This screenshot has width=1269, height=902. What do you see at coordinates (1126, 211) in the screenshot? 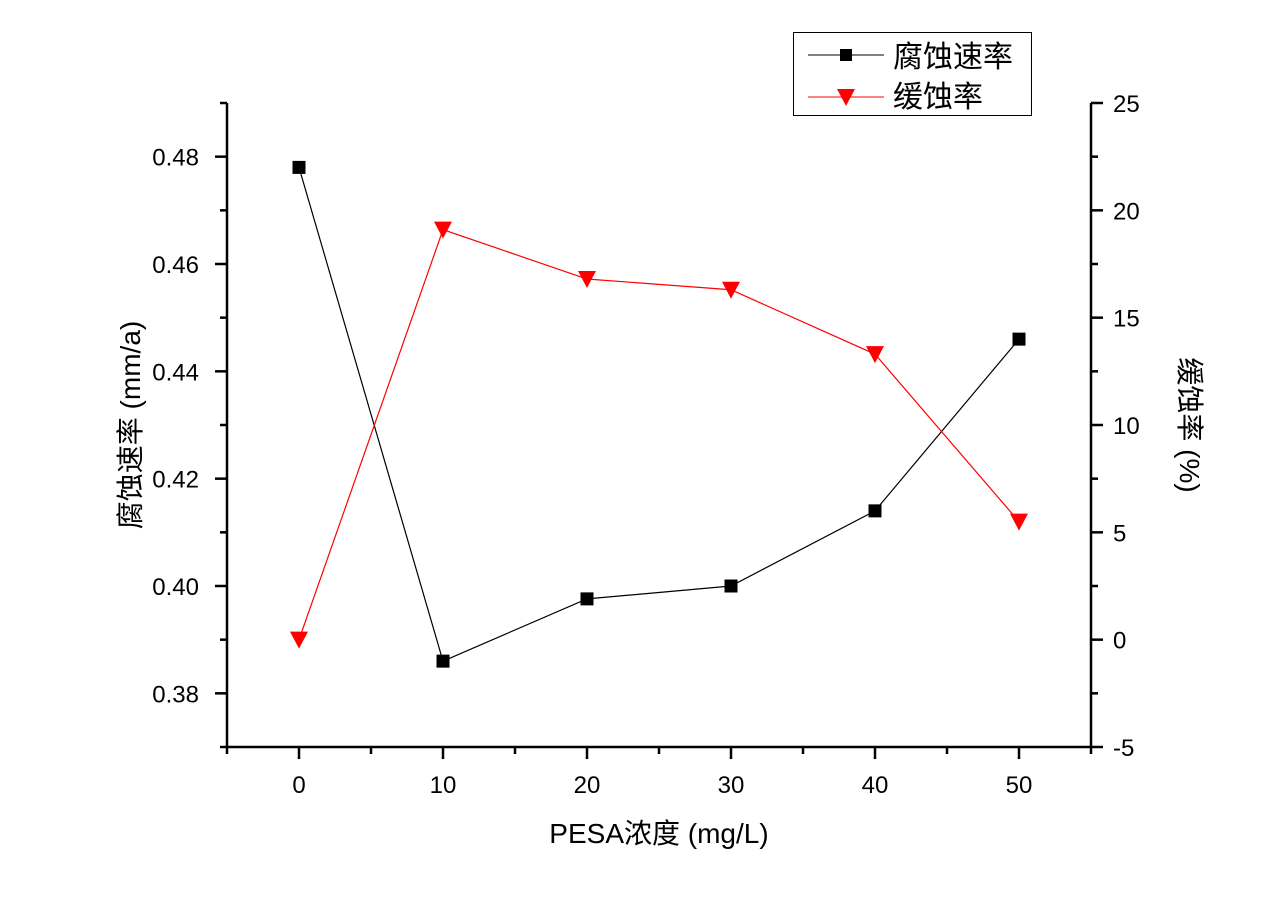
I see `y2-tick-label: 20` at bounding box center [1126, 211].